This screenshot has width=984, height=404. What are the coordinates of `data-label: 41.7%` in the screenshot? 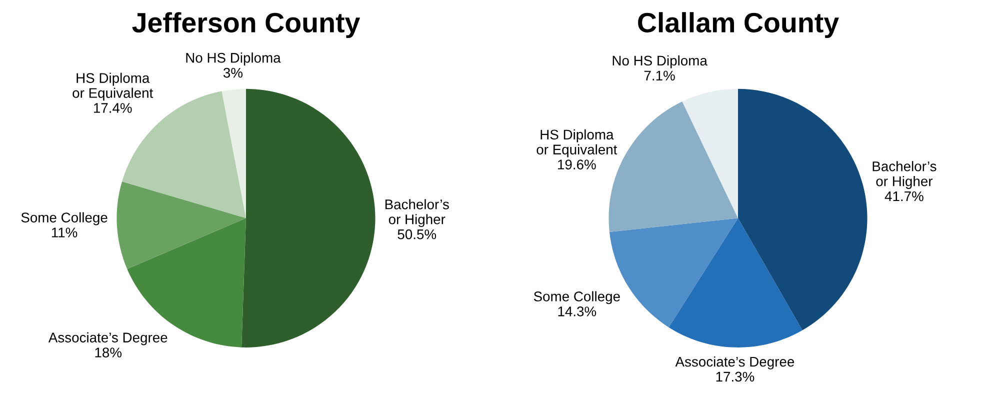 It's located at (904, 196).